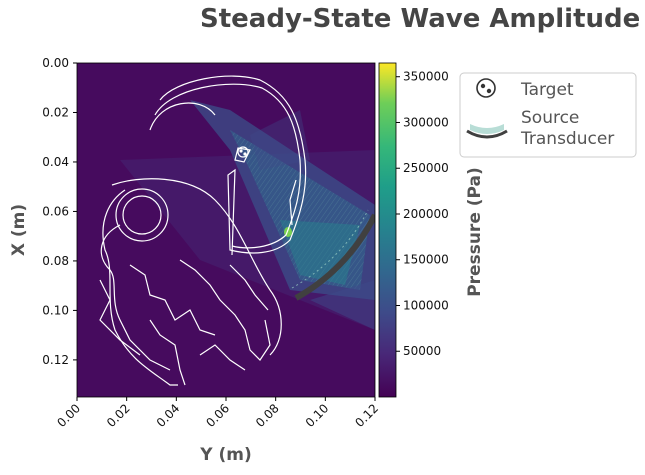 Image resolution: width=645 pixels, height=475 pixels. I want to click on y-tick-label: 0.08, so click(55, 261).